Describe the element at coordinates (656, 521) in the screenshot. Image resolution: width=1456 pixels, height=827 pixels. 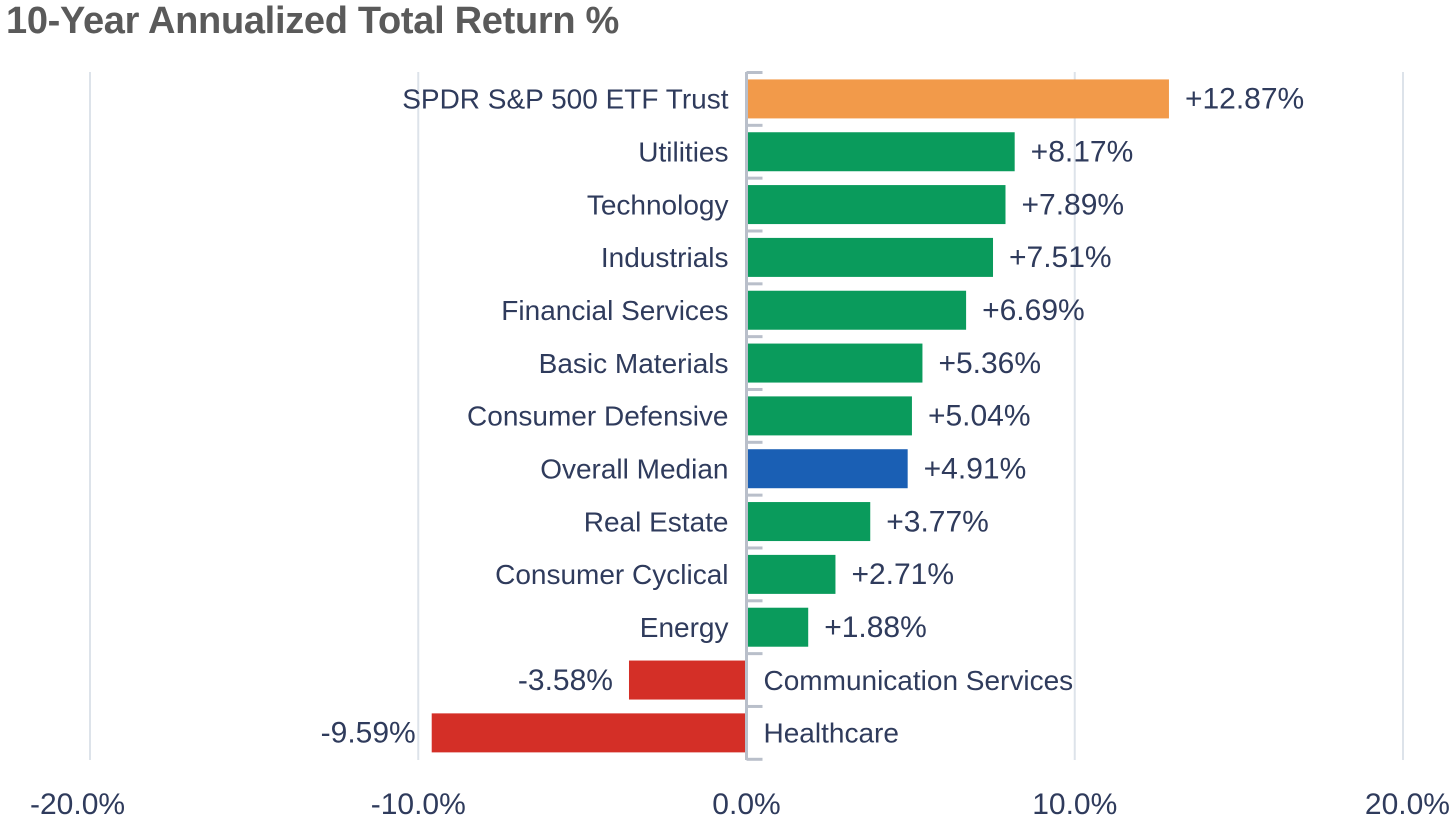
I see `category-label: Real Estate` at that location.